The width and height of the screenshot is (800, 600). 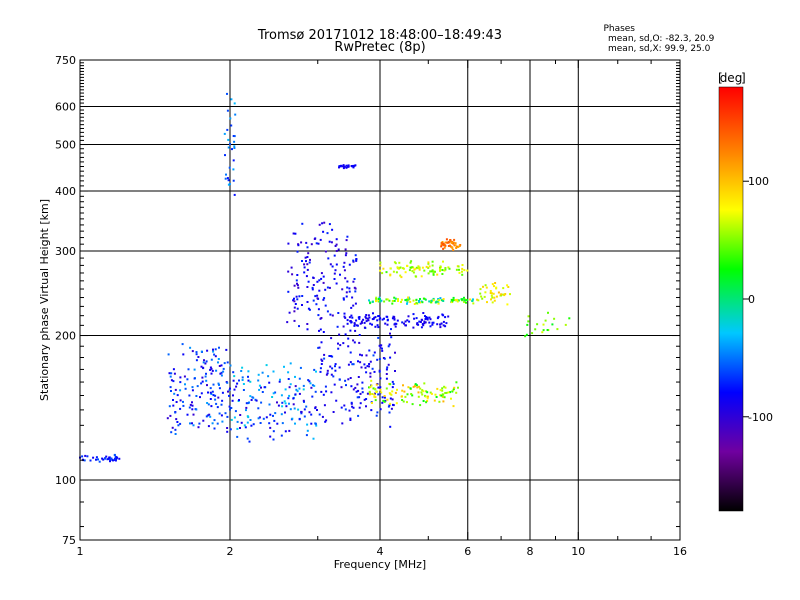 I want to click on colorbar-tick-label: 100, so click(x=758, y=181).